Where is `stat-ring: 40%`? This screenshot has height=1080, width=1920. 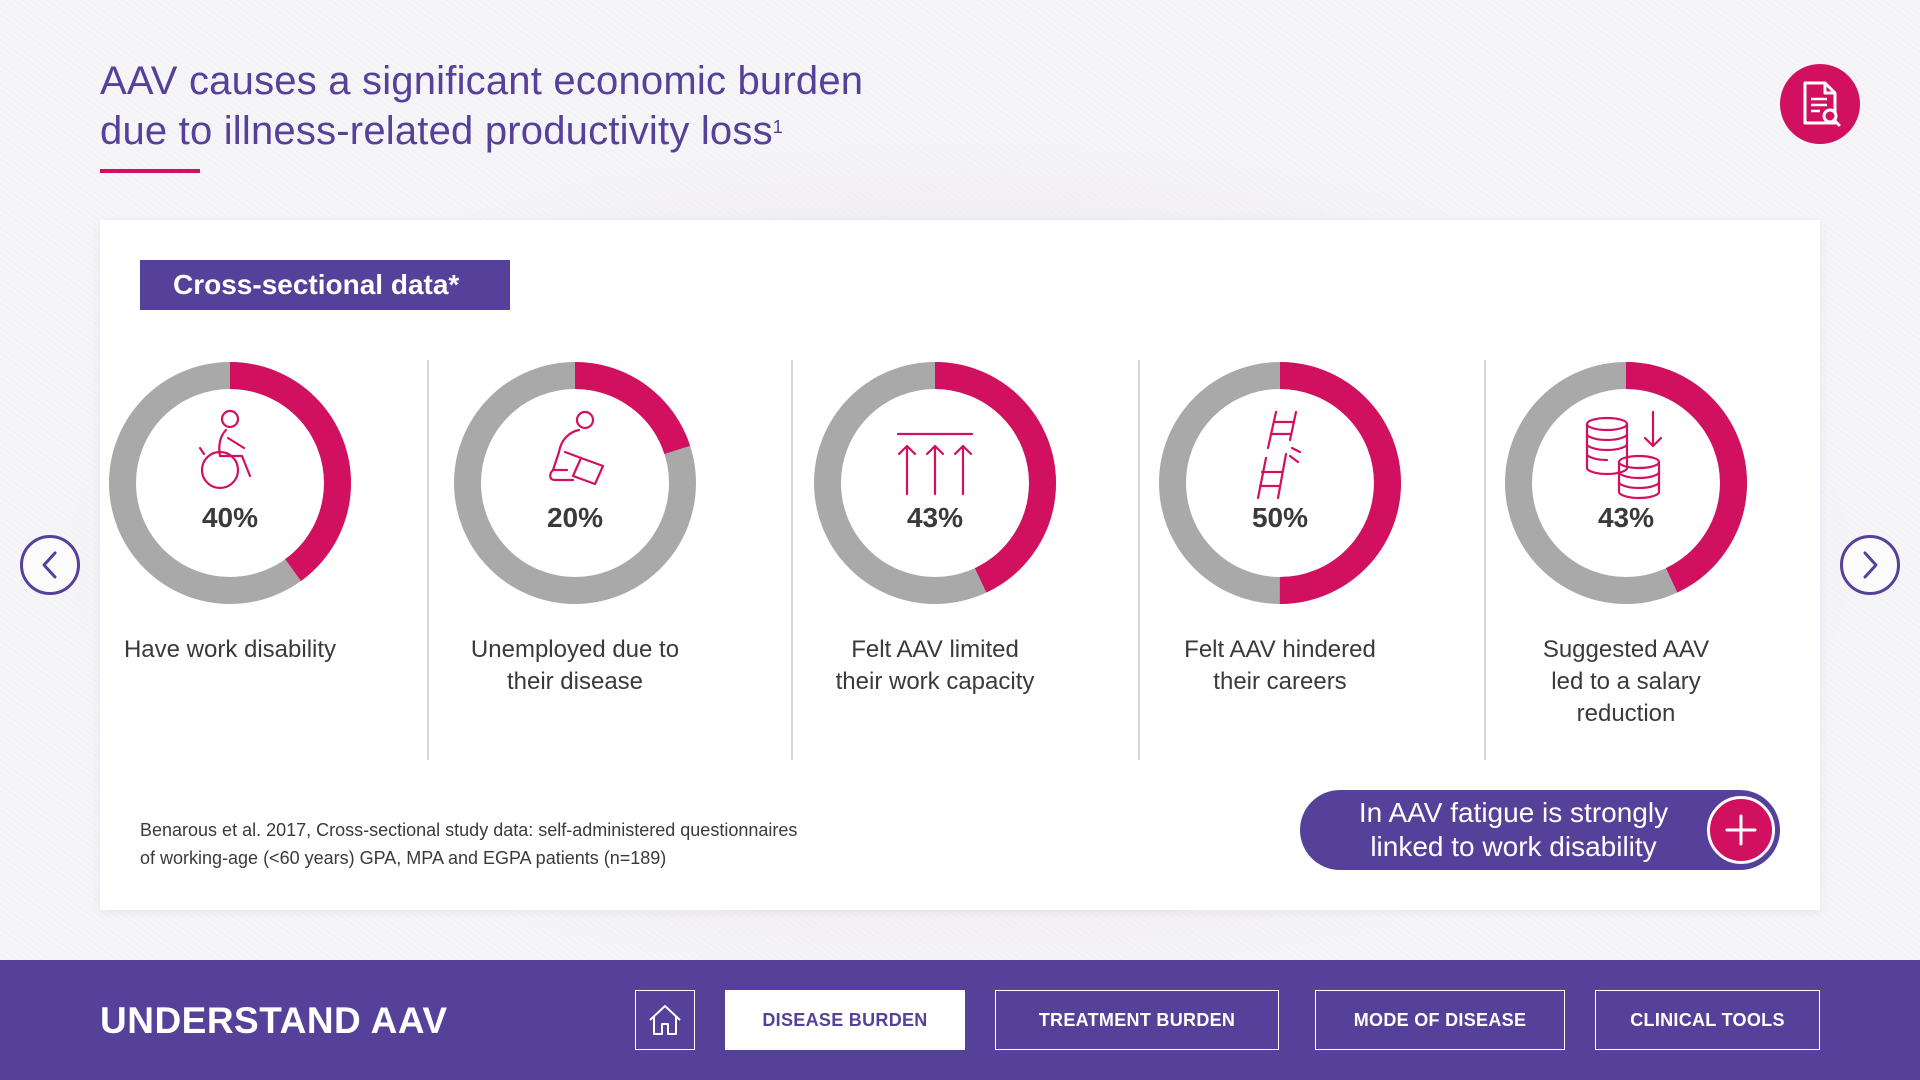
stat-ring: 40% is located at coordinates (230, 483).